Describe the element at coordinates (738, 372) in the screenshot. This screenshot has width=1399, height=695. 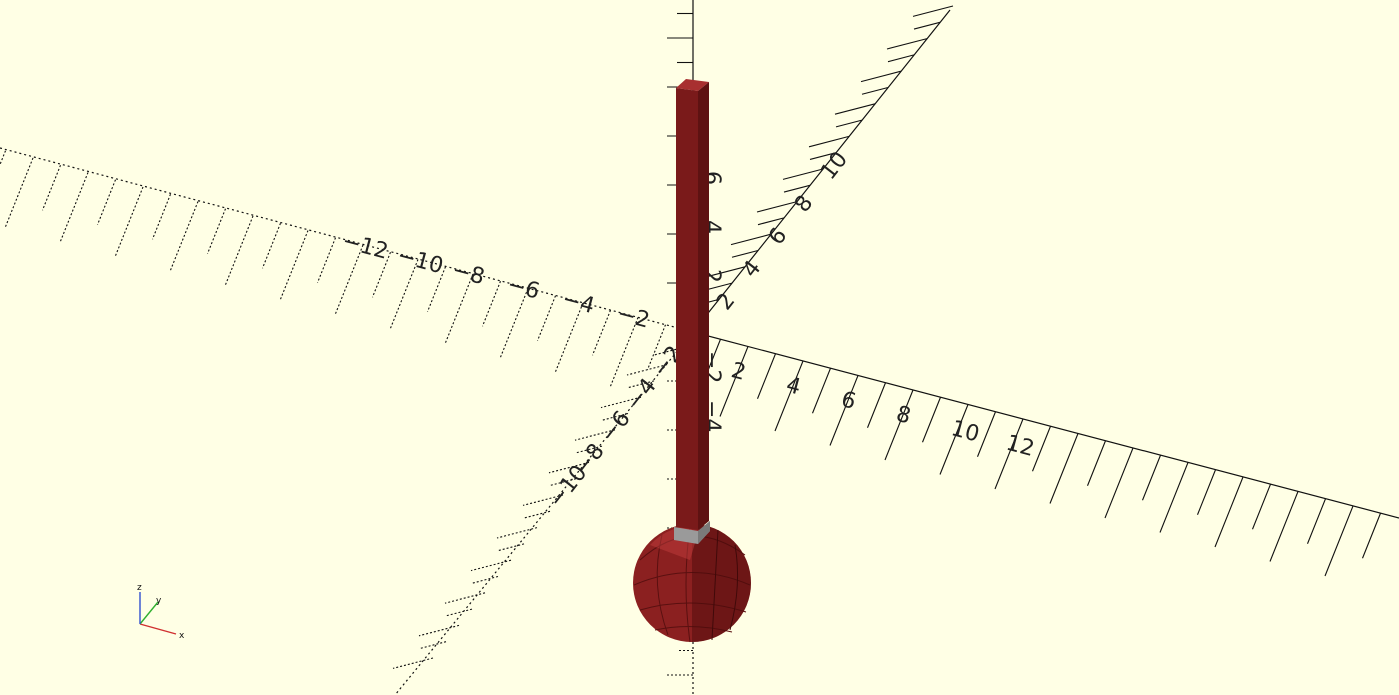
I see `x-axis-tick-label: 2` at that location.